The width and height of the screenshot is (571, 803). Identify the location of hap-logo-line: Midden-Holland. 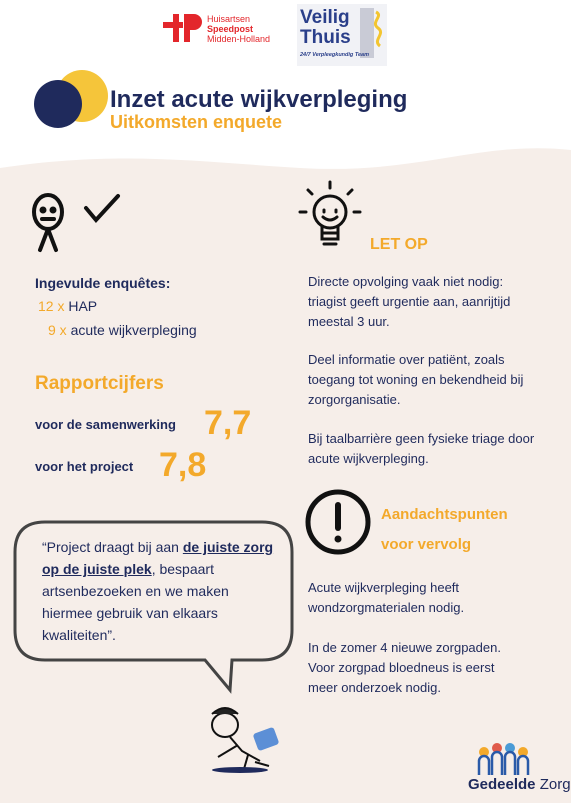
(239, 39).